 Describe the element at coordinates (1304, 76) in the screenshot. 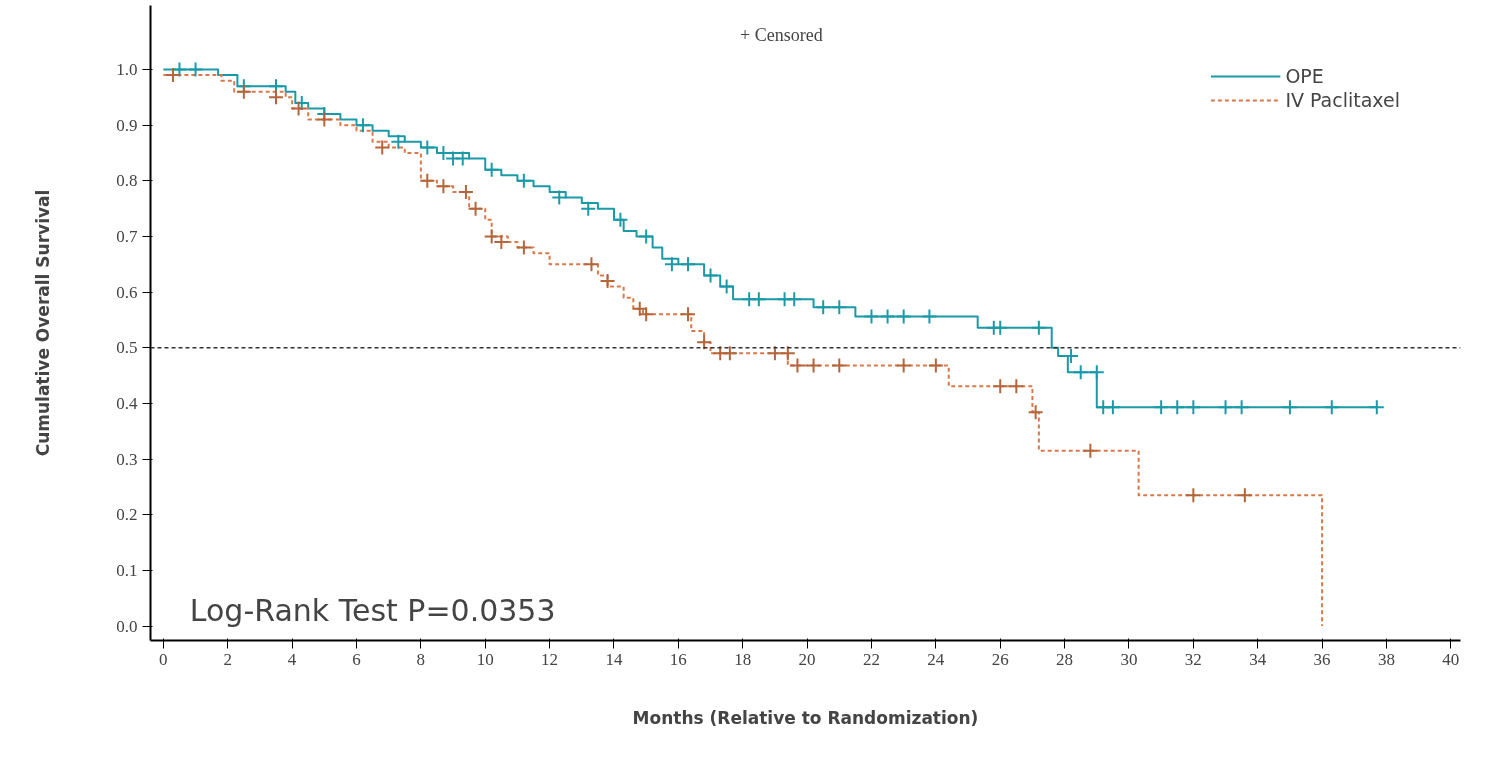

I see `legend-label: OPE` at that location.